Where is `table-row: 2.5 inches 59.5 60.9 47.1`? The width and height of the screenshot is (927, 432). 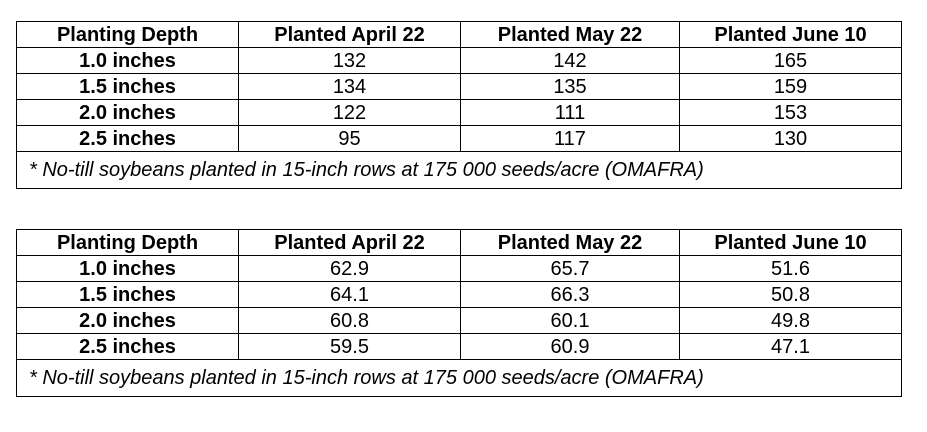 table-row: 2.5 inches 59.5 60.9 47.1 is located at coordinates (459, 346).